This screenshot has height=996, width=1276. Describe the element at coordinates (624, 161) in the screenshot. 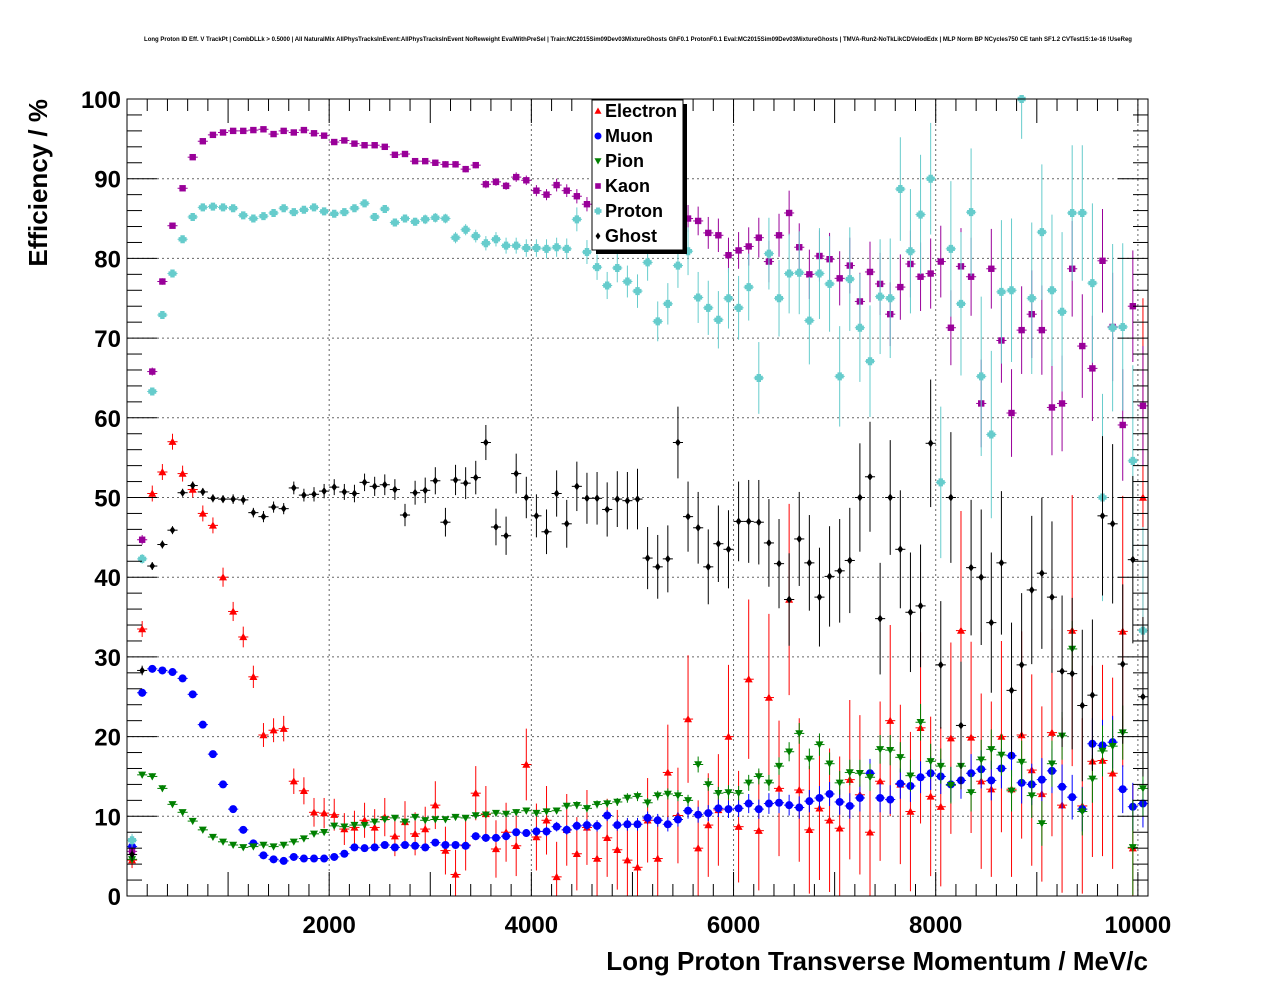

I see `legend-label: Pion` at that location.